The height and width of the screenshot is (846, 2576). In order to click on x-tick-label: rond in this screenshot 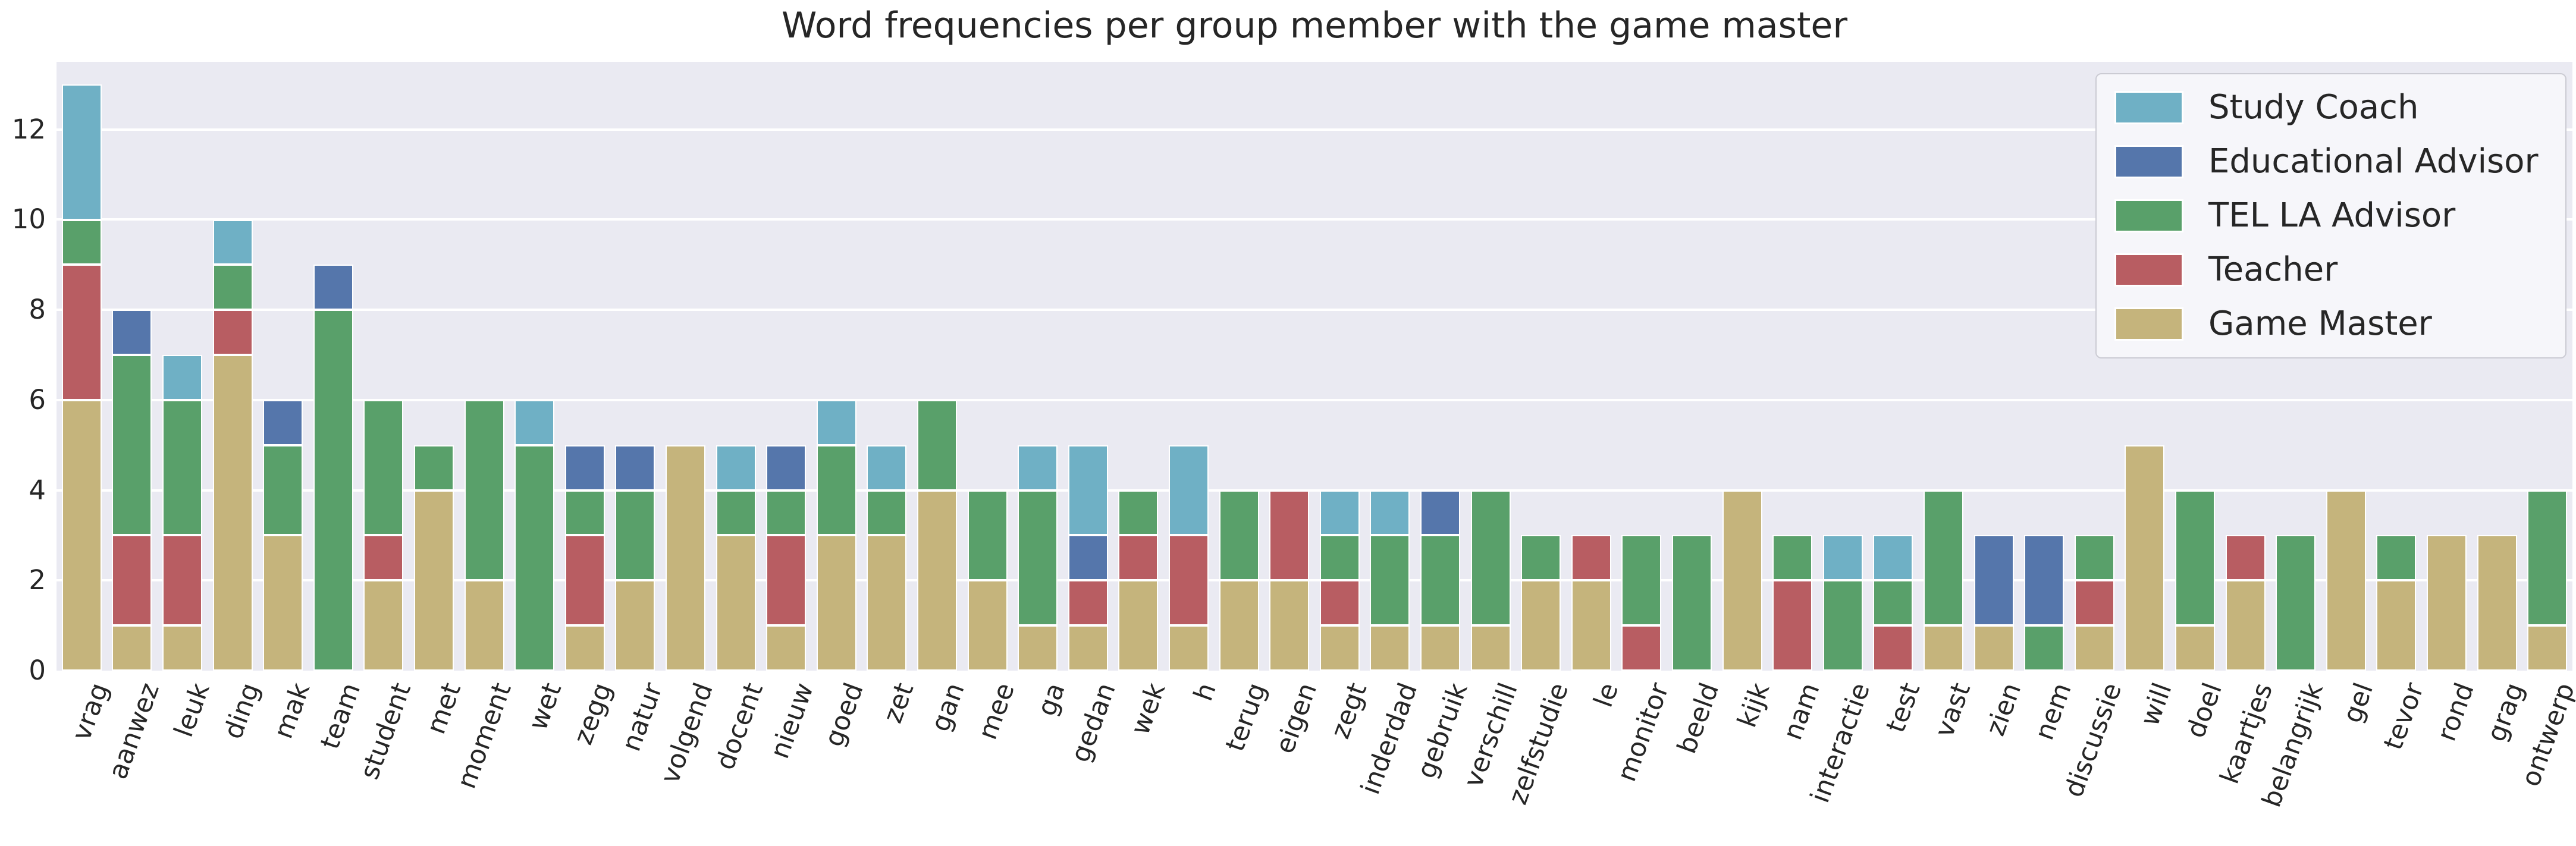, I will do `click(2455, 712)`.